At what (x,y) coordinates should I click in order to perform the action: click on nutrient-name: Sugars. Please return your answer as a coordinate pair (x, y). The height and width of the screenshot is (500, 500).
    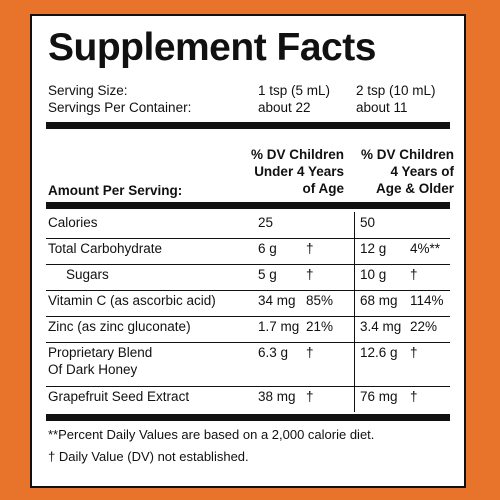
    Looking at the image, I should click on (87, 274).